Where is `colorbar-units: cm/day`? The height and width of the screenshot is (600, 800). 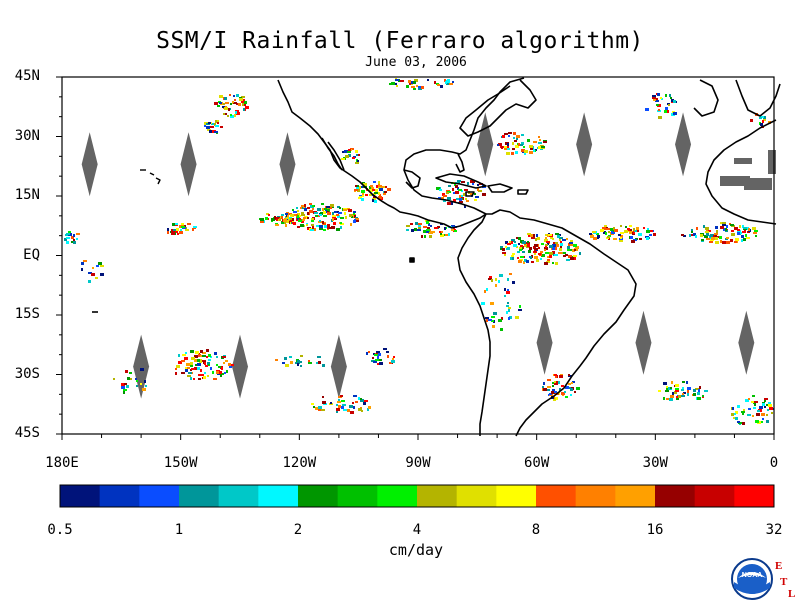 colorbar-units: cm/day is located at coordinates (416, 550).